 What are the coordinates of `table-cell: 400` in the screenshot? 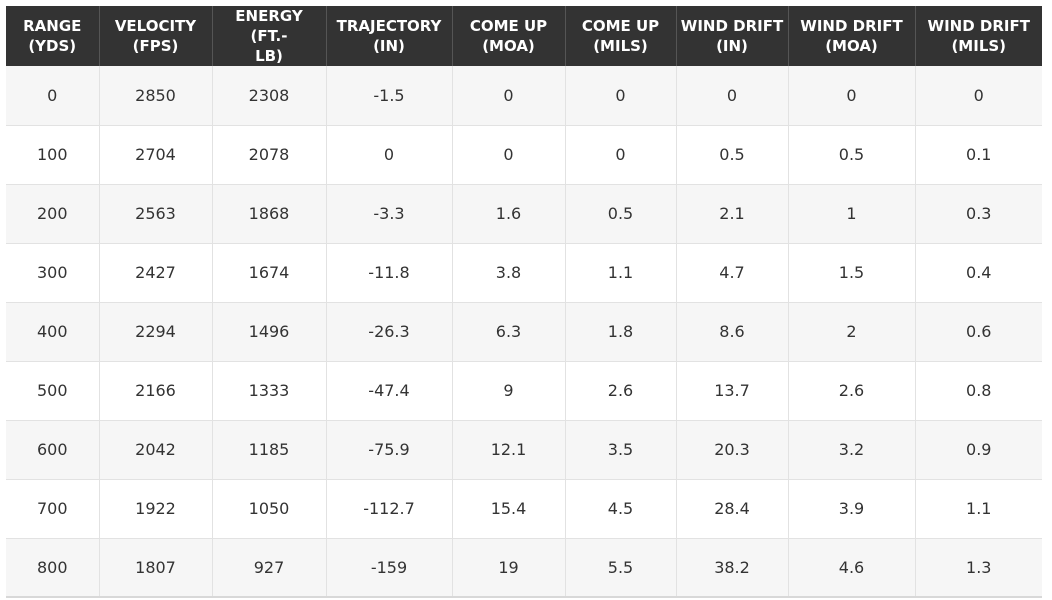 It's located at (52, 332).